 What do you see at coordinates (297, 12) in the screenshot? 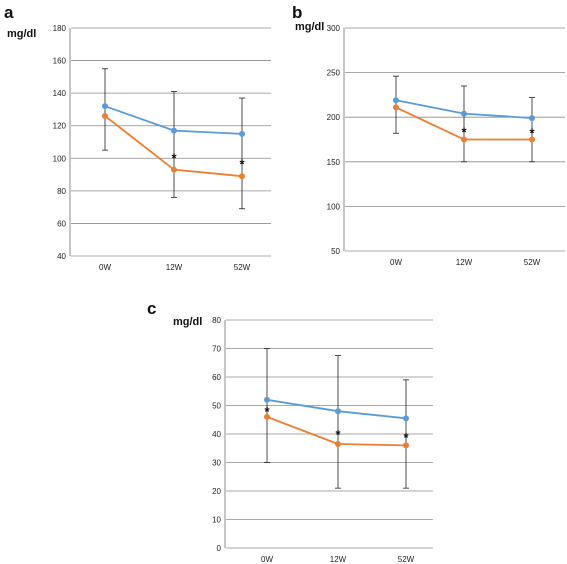
I see `panel-letter-b: b` at bounding box center [297, 12].